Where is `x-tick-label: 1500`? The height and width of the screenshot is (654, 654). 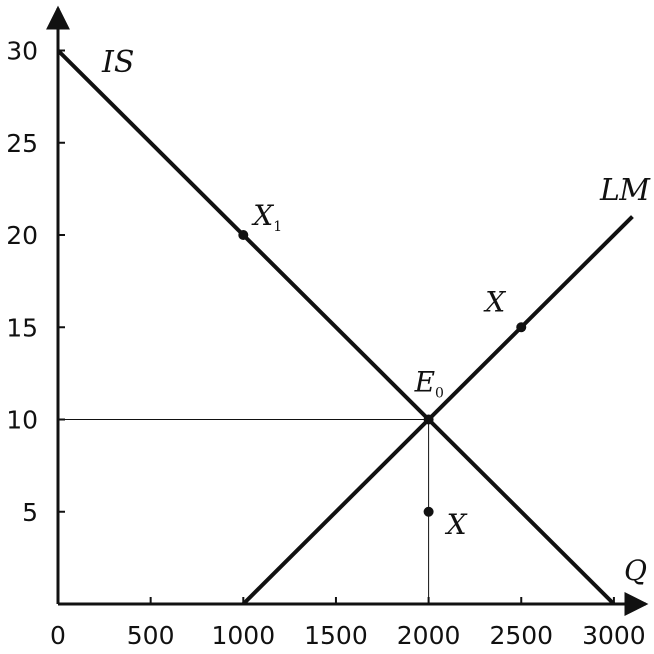
x-tick-label: 1500 is located at coordinates (336, 635).